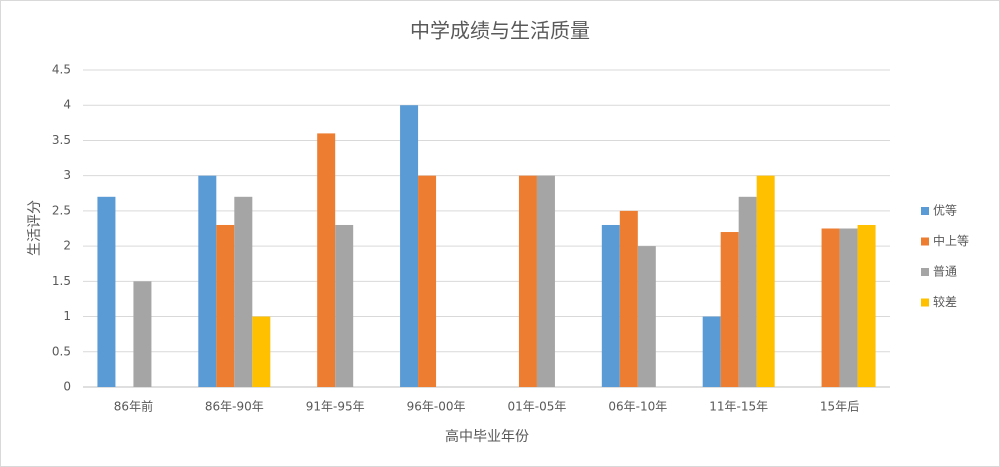 The height and width of the screenshot is (467, 1000). I want to click on legend-label: 优等, so click(945, 211).